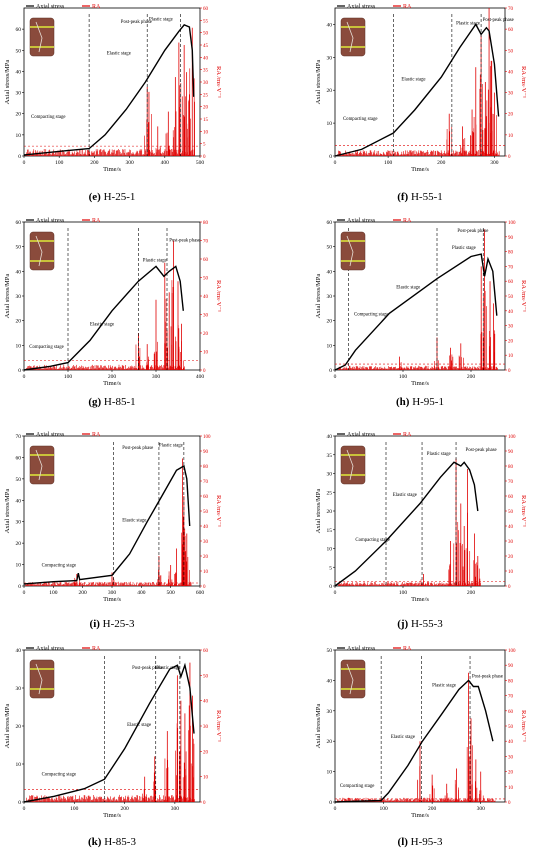  What do you see at coordinates (330, 456) in the screenshot?
I see `y-tick-label: 35` at bounding box center [330, 456].